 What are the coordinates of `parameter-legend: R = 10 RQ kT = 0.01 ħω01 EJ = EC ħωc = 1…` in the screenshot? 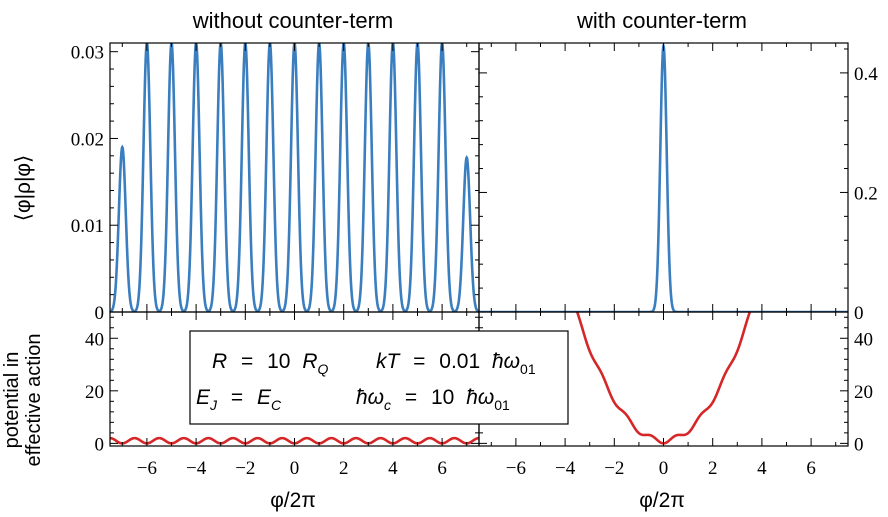 It's located at (379, 377).